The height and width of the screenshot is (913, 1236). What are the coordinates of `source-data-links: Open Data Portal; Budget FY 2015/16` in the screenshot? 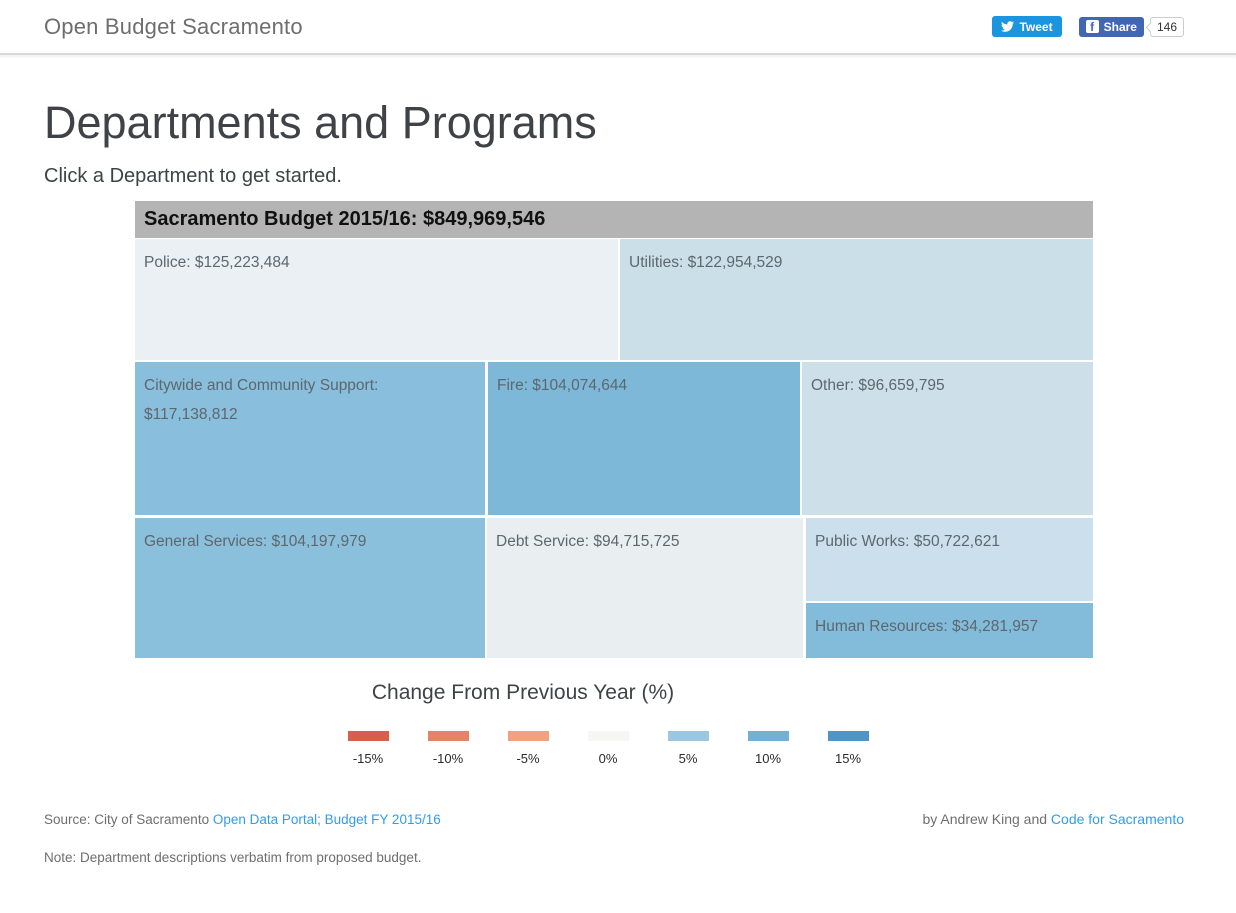 It's located at (326, 819).